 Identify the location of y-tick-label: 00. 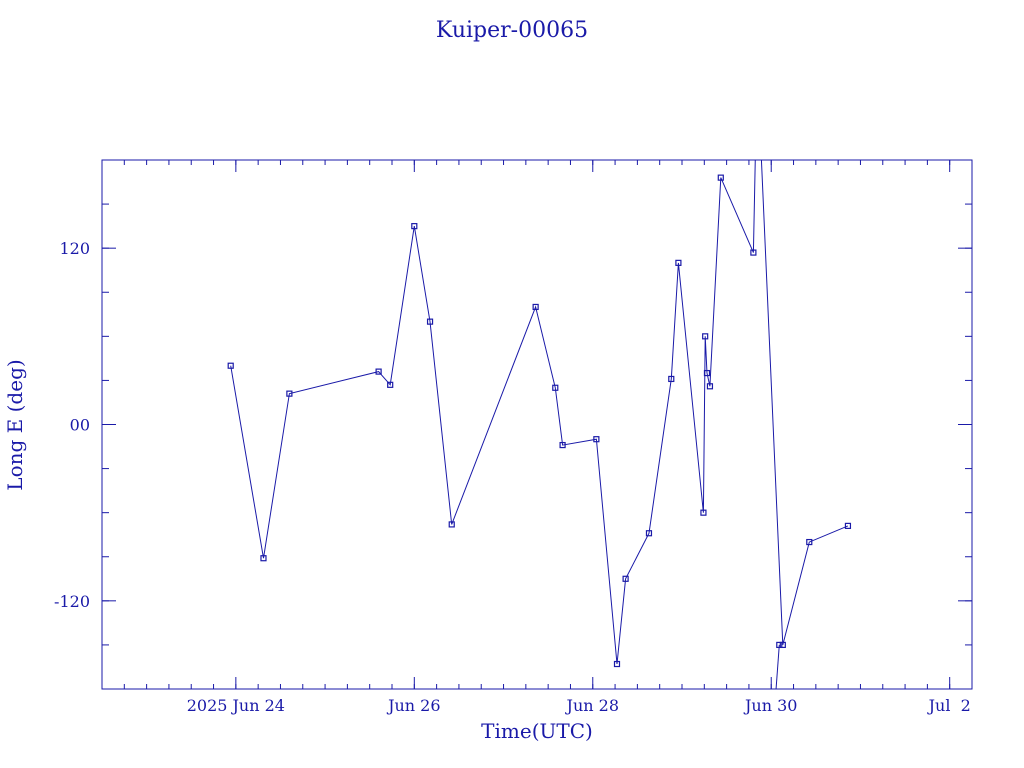
(80, 425).